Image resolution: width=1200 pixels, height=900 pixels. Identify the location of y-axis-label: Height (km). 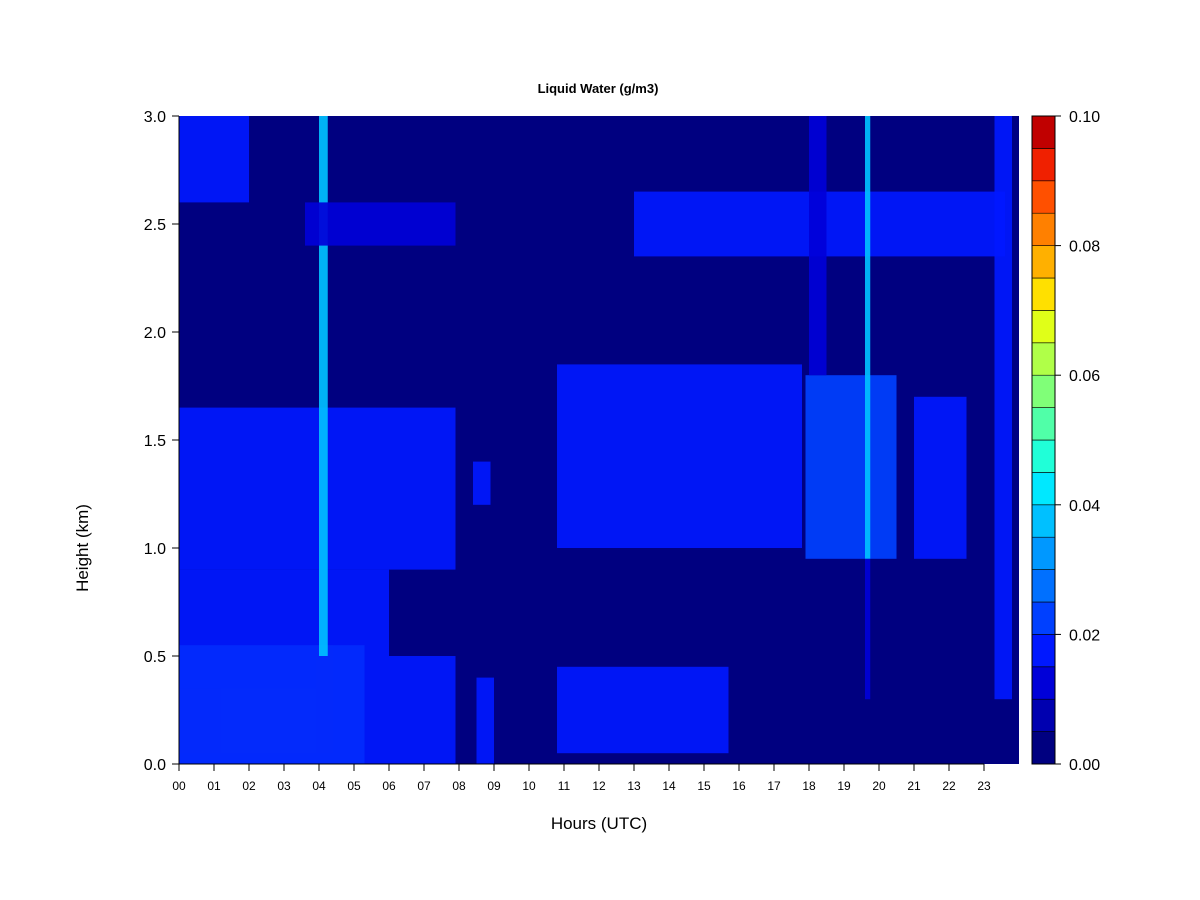
(82, 548).